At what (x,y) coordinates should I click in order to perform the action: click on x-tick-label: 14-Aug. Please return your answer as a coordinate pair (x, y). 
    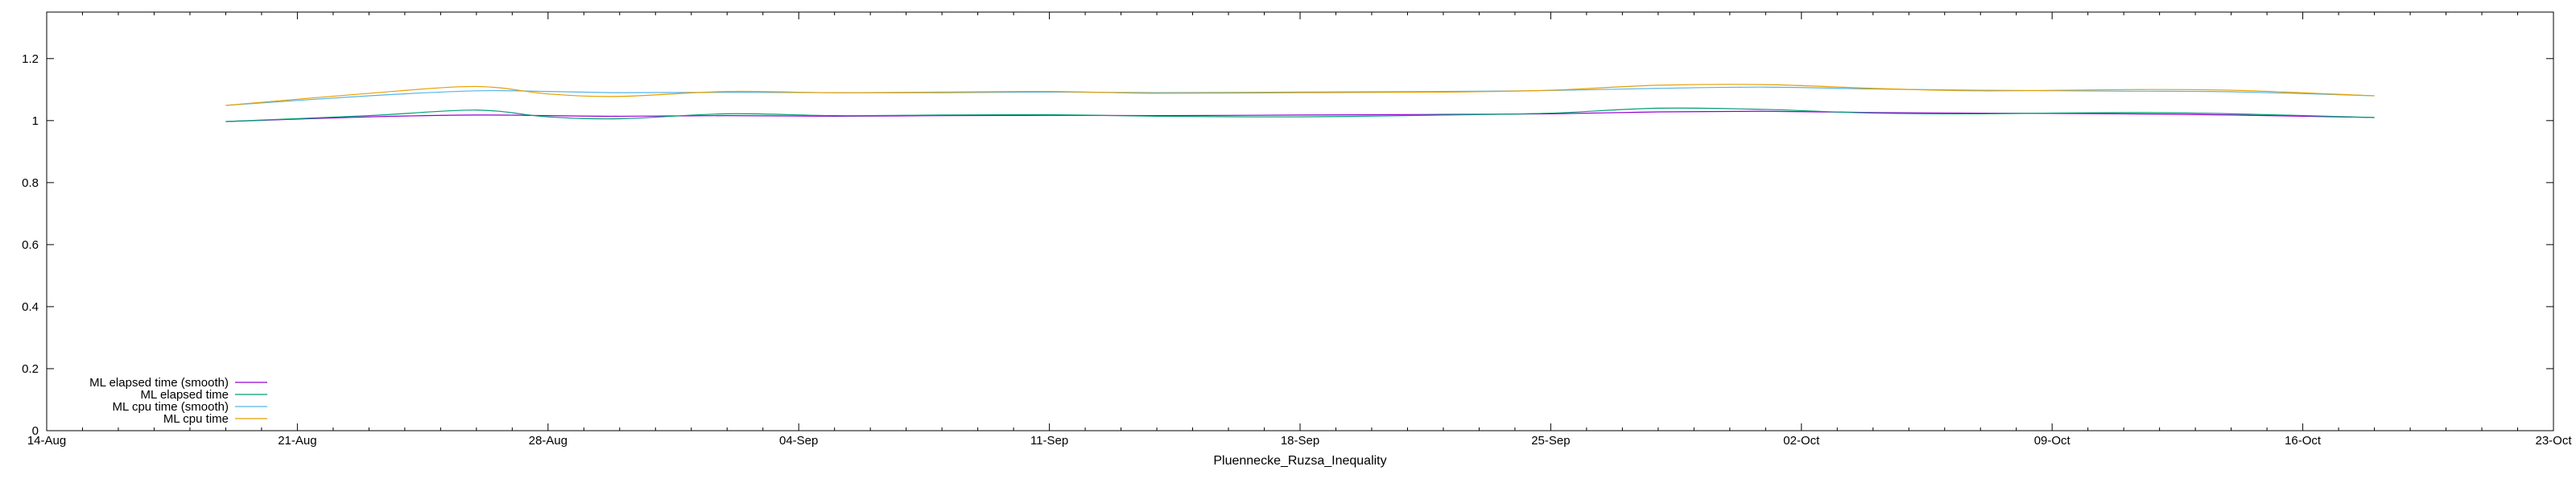
    Looking at the image, I should click on (46, 441).